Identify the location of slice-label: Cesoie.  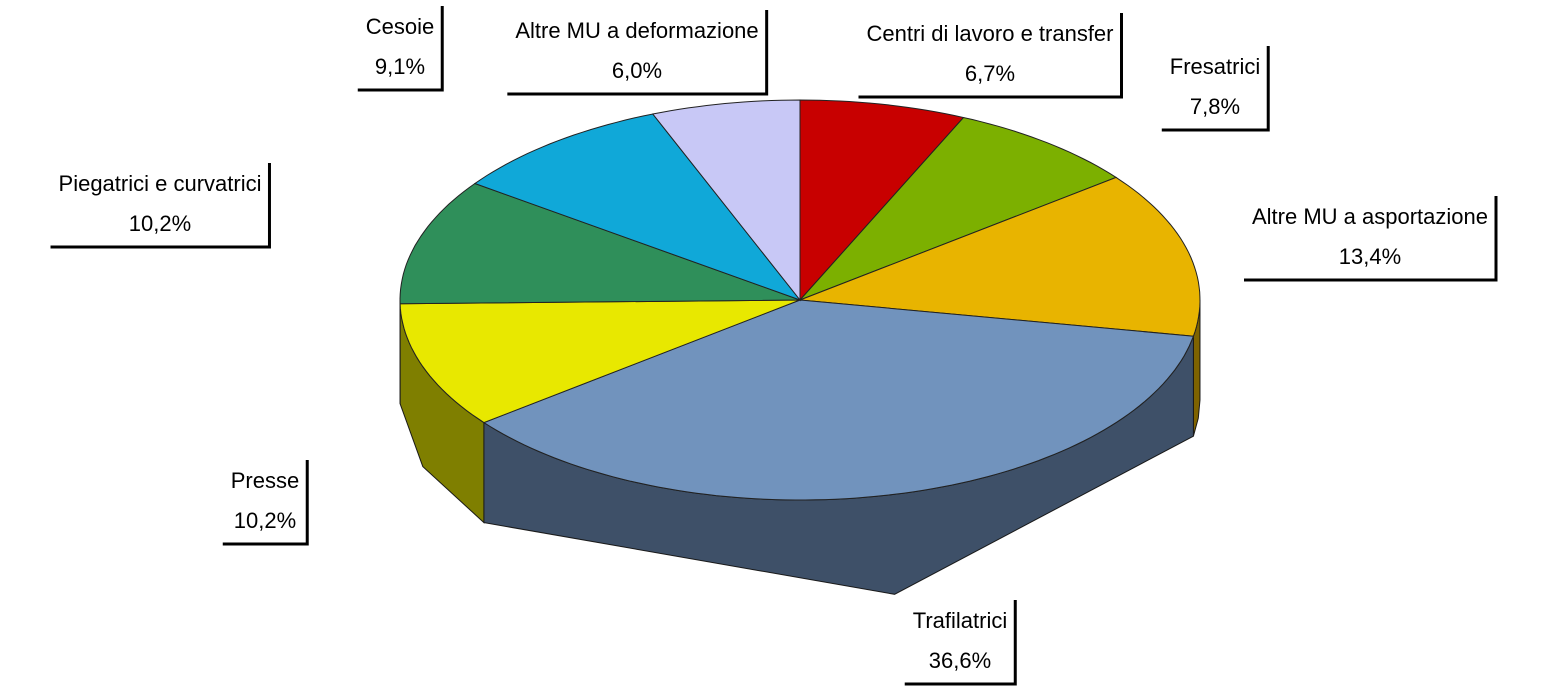
(400, 26).